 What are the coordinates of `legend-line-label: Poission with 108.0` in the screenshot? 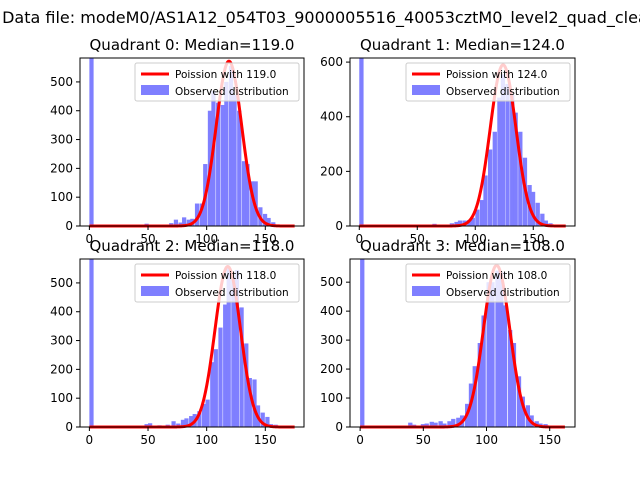 It's located at (496, 276).